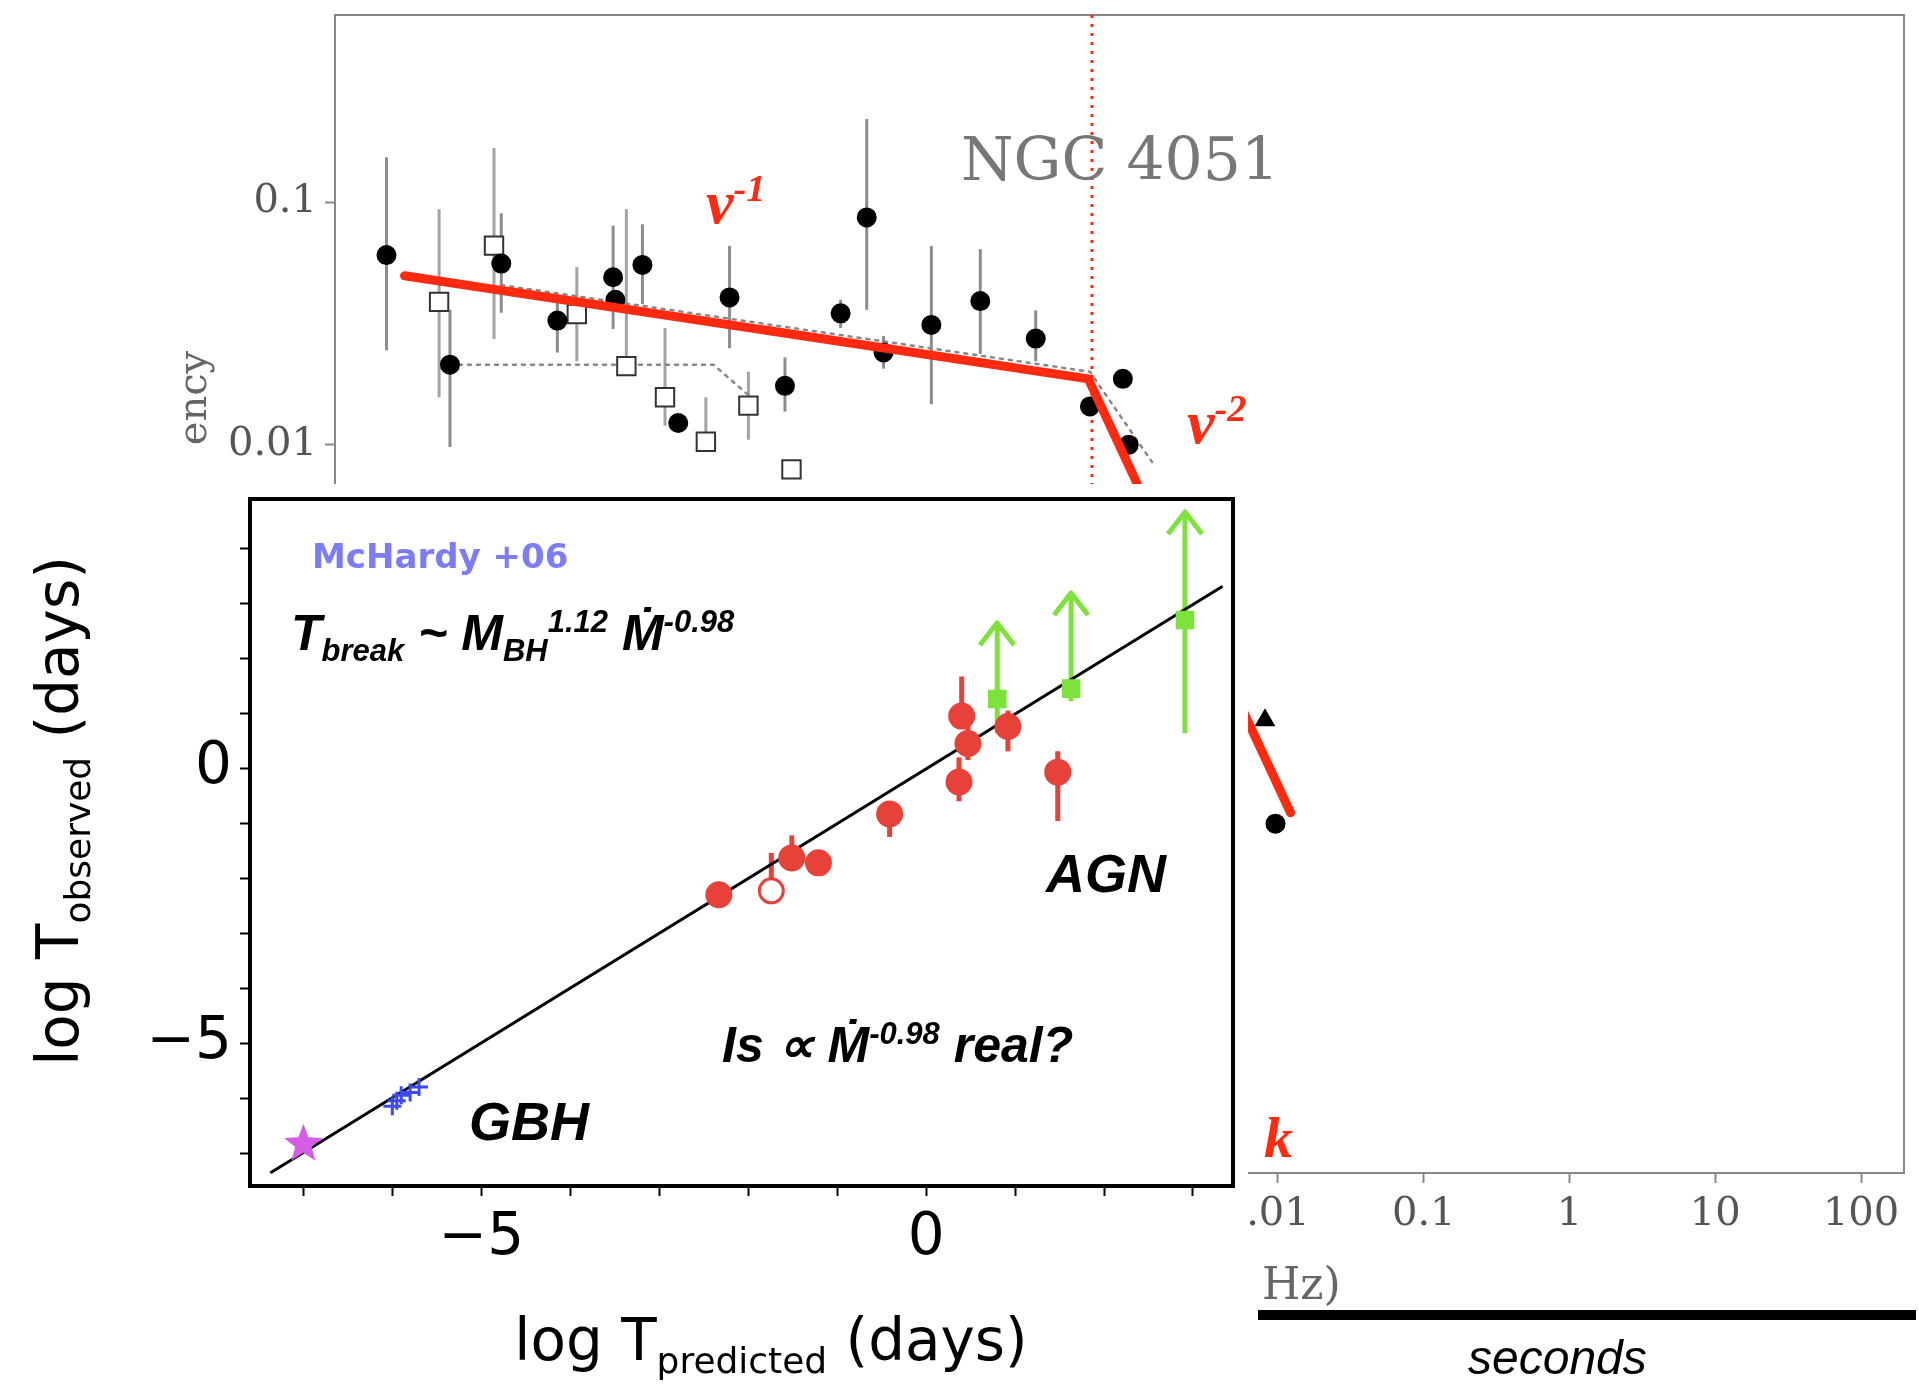 Image resolution: width=1919 pixels, height=1396 pixels. Describe the element at coordinates (1557, 1357) in the screenshot. I see `text: seconds` at that location.